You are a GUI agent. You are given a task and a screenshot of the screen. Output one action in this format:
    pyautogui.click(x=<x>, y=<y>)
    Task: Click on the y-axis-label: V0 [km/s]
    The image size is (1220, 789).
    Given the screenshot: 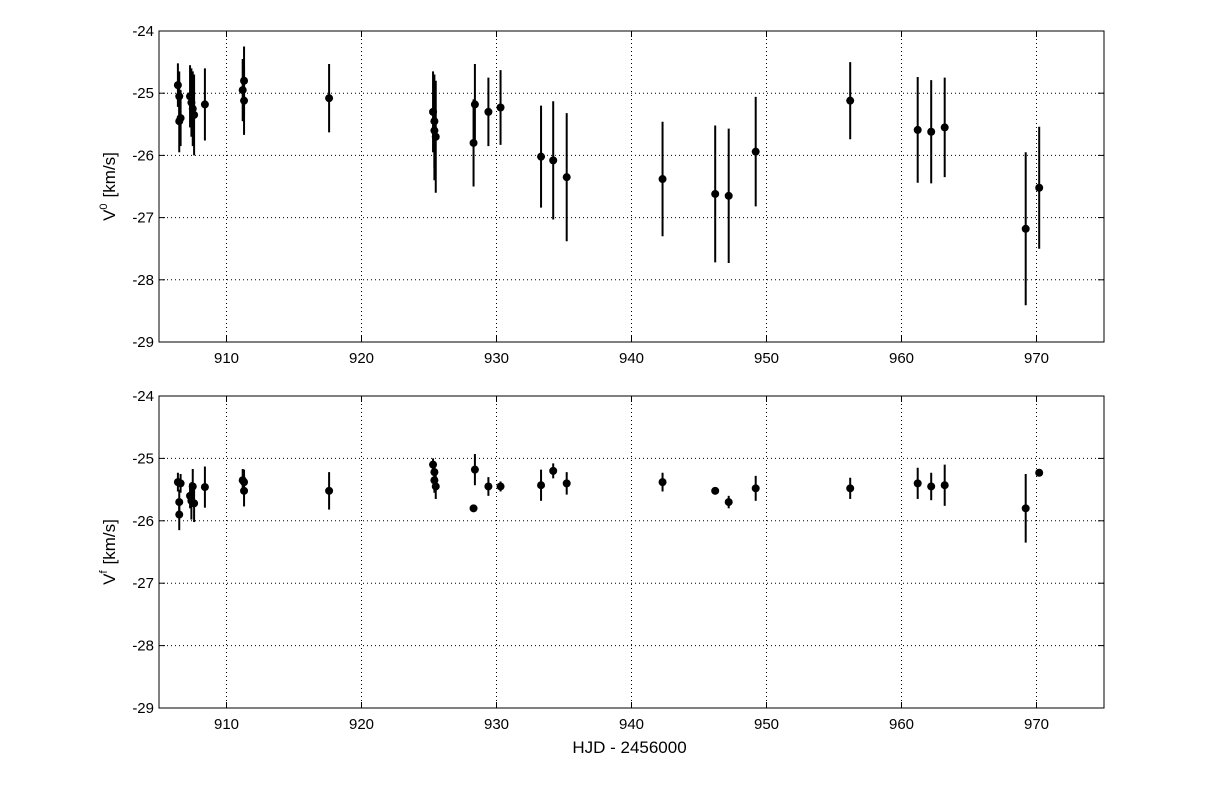 What is the action you would take?
    pyautogui.click(x=108, y=186)
    